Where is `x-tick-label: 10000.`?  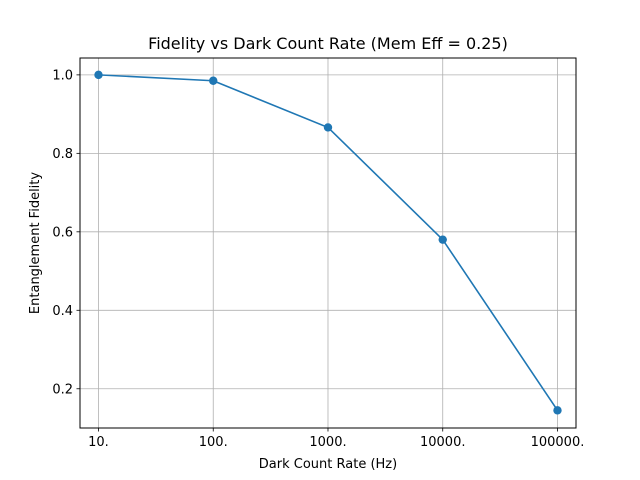
x-tick-label: 10000. is located at coordinates (443, 442).